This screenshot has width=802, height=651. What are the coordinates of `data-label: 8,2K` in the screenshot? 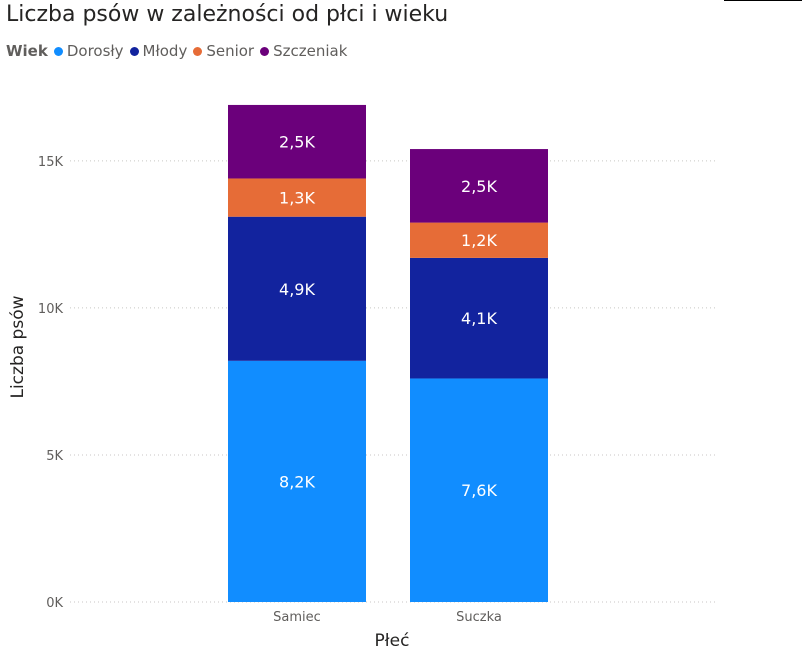 It's located at (297, 481).